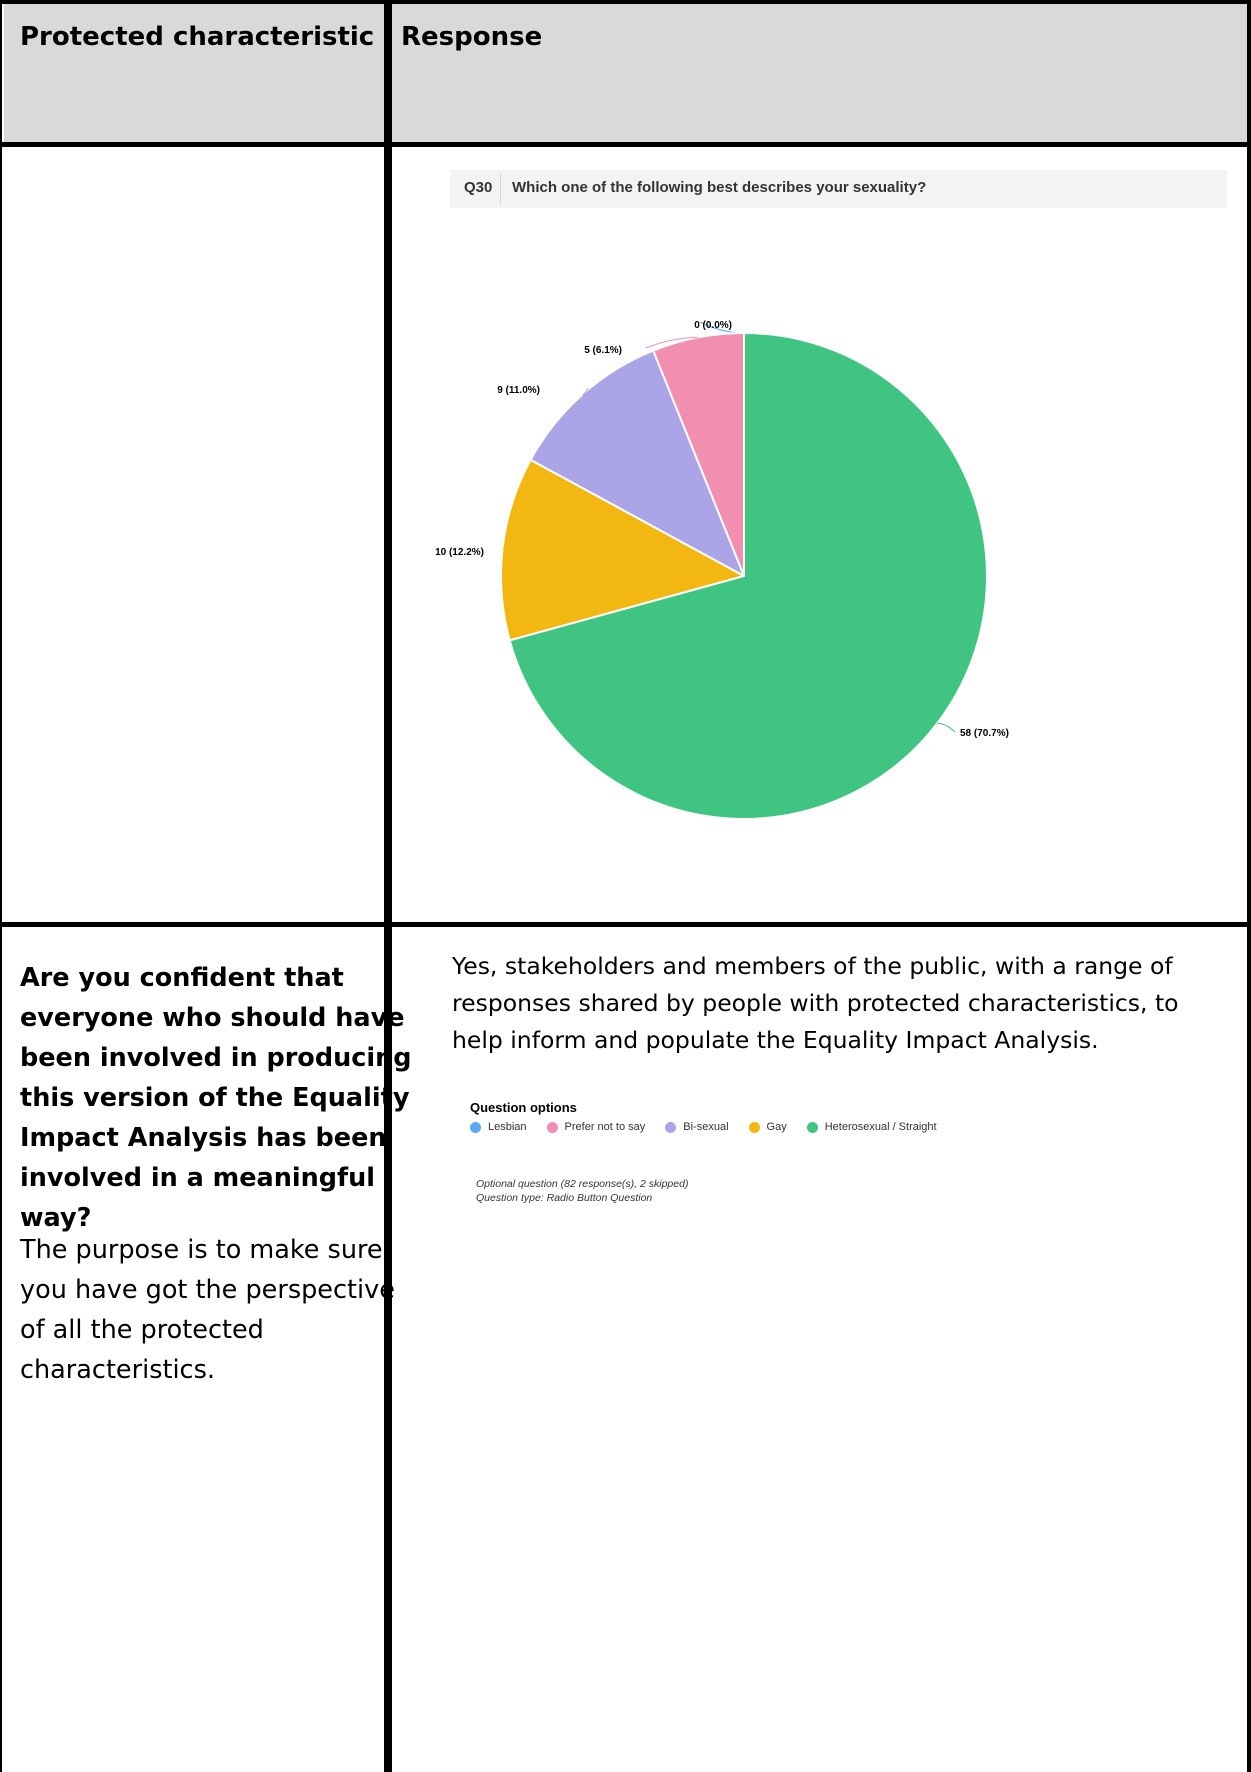  What do you see at coordinates (500, 189) in the screenshot?
I see `question-separator` at bounding box center [500, 189].